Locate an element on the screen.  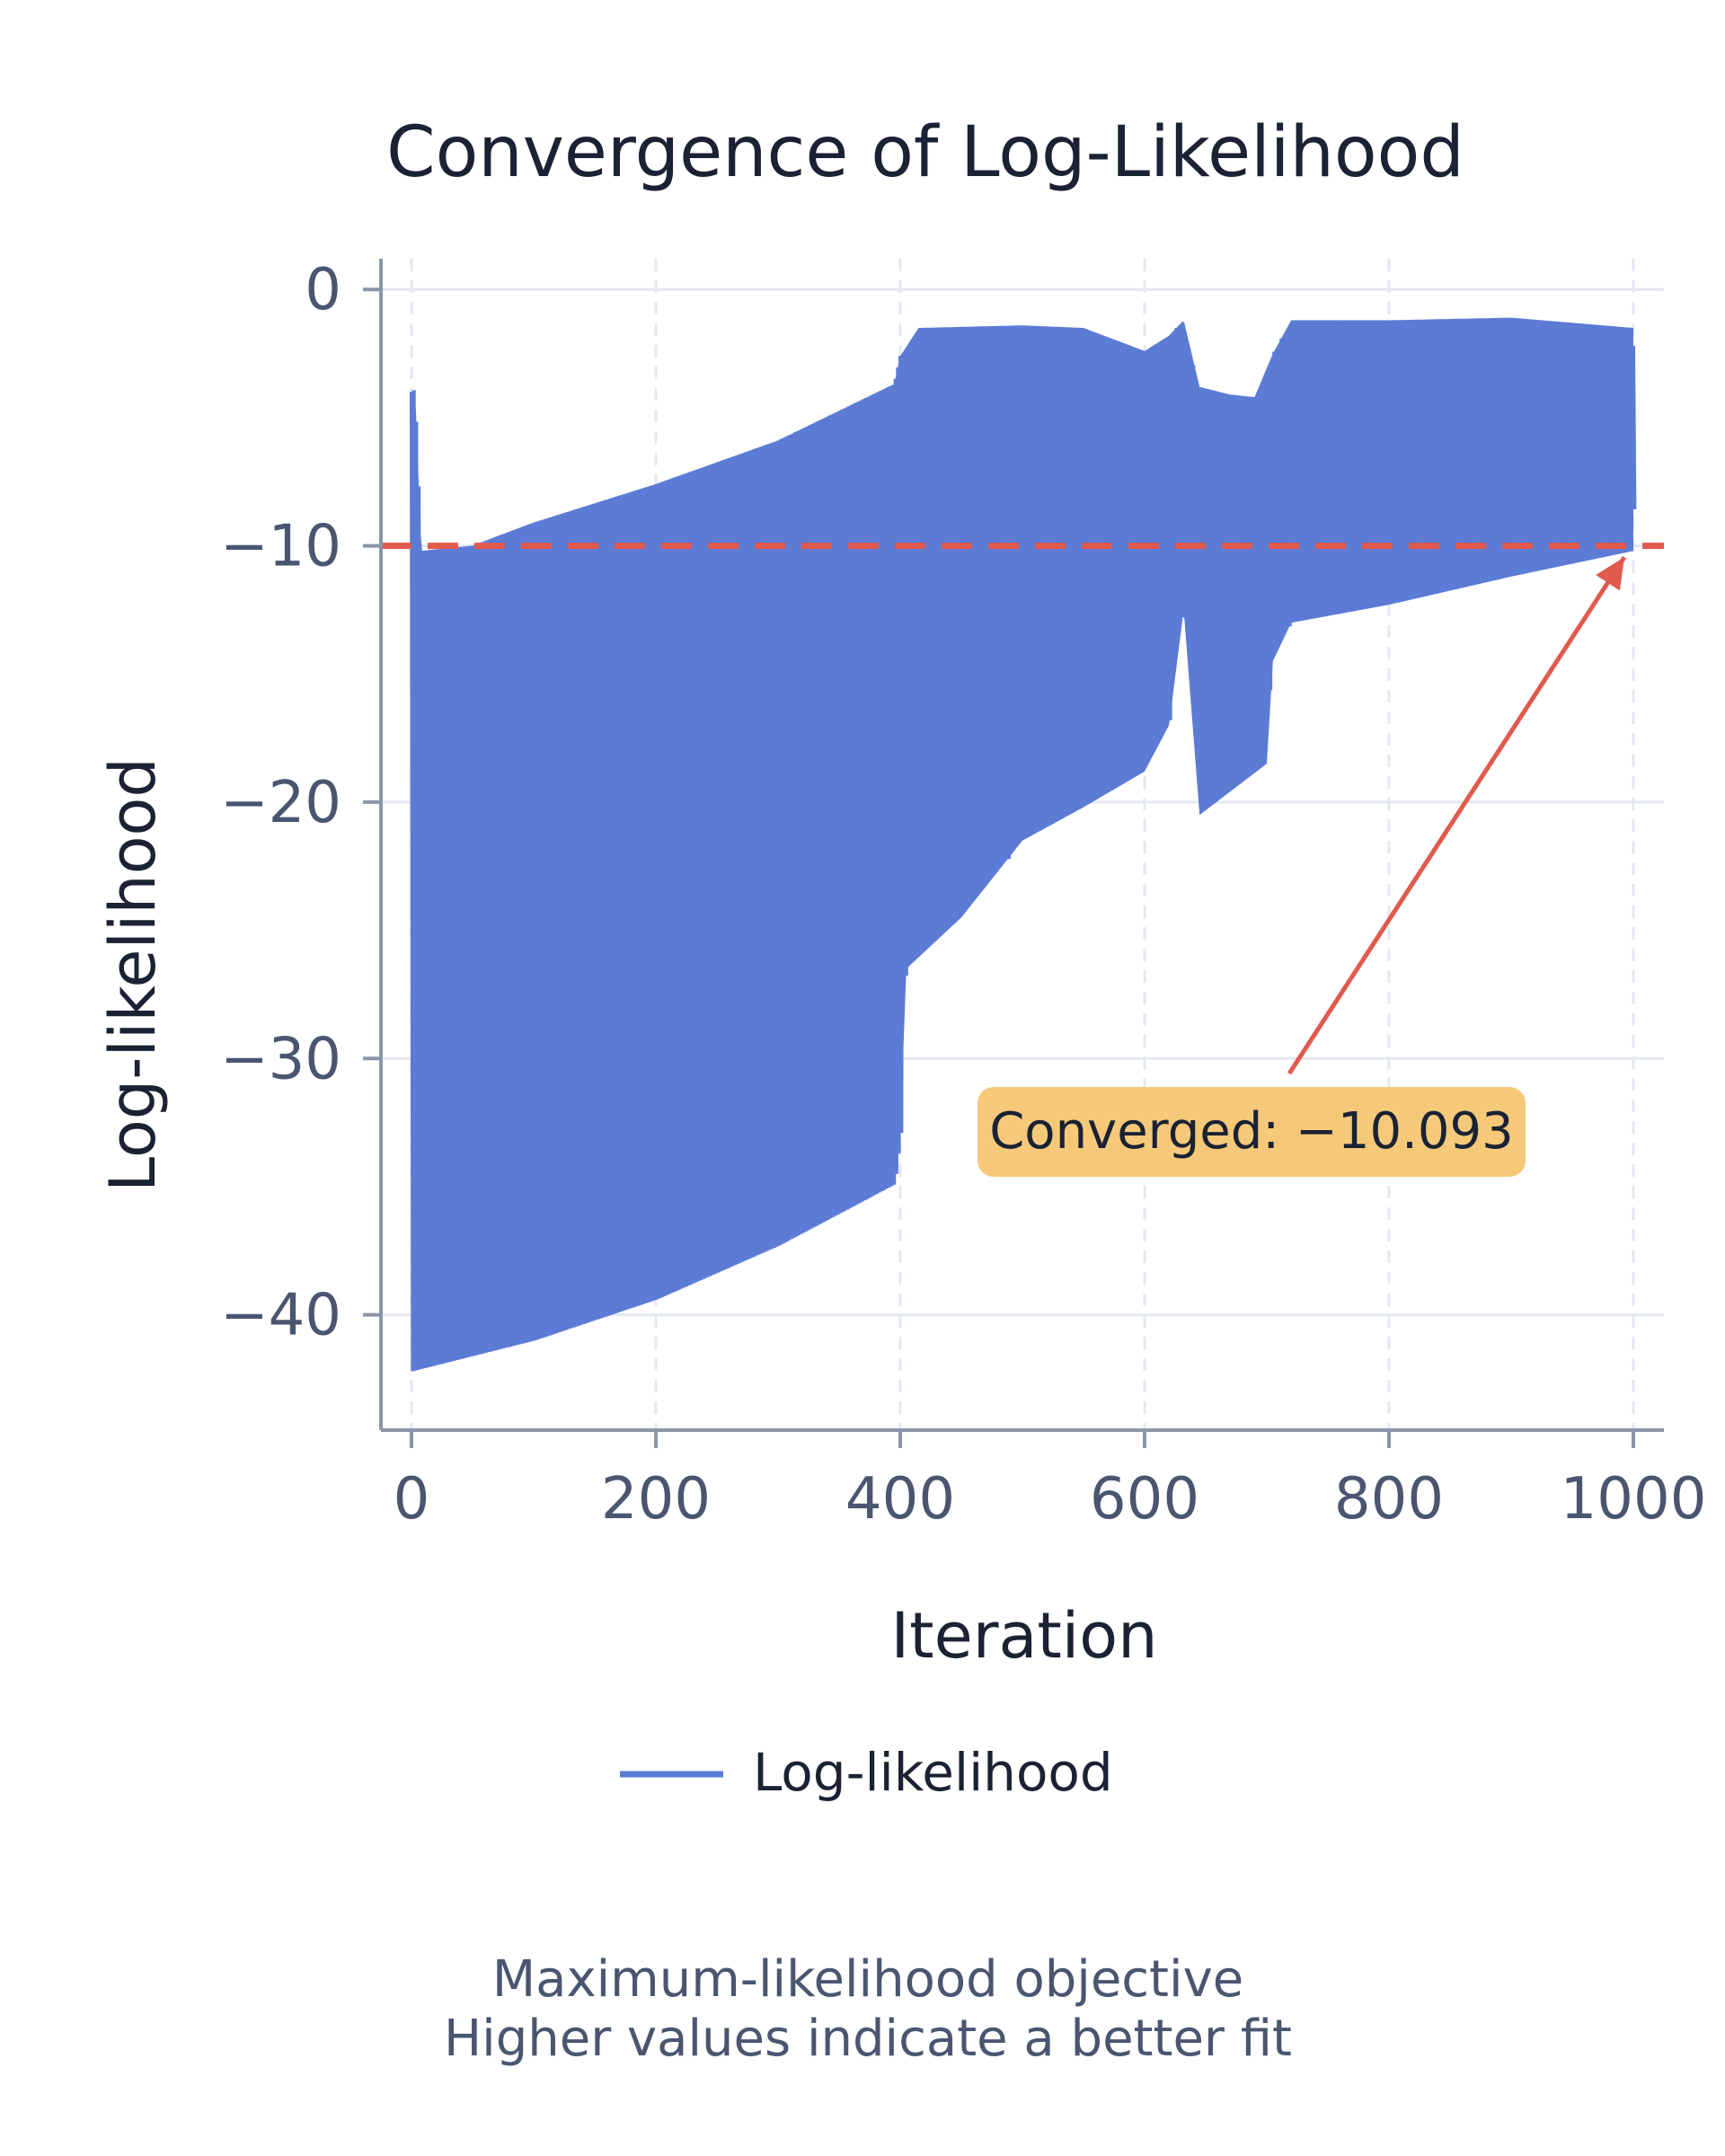
legend: Log-likelihood is located at coordinates (866, 1773).